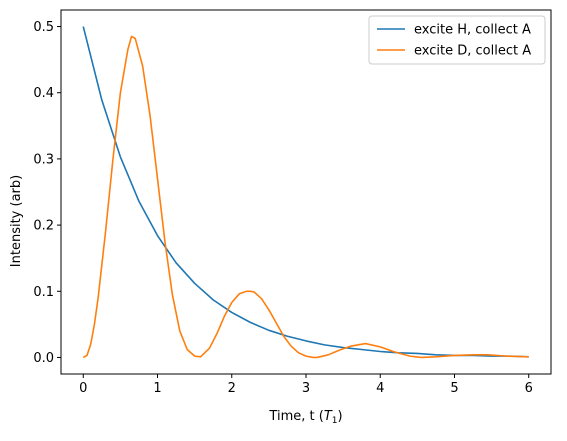  What do you see at coordinates (16, 221) in the screenshot?
I see `y-axis-label: Intensity (arb)` at bounding box center [16, 221].